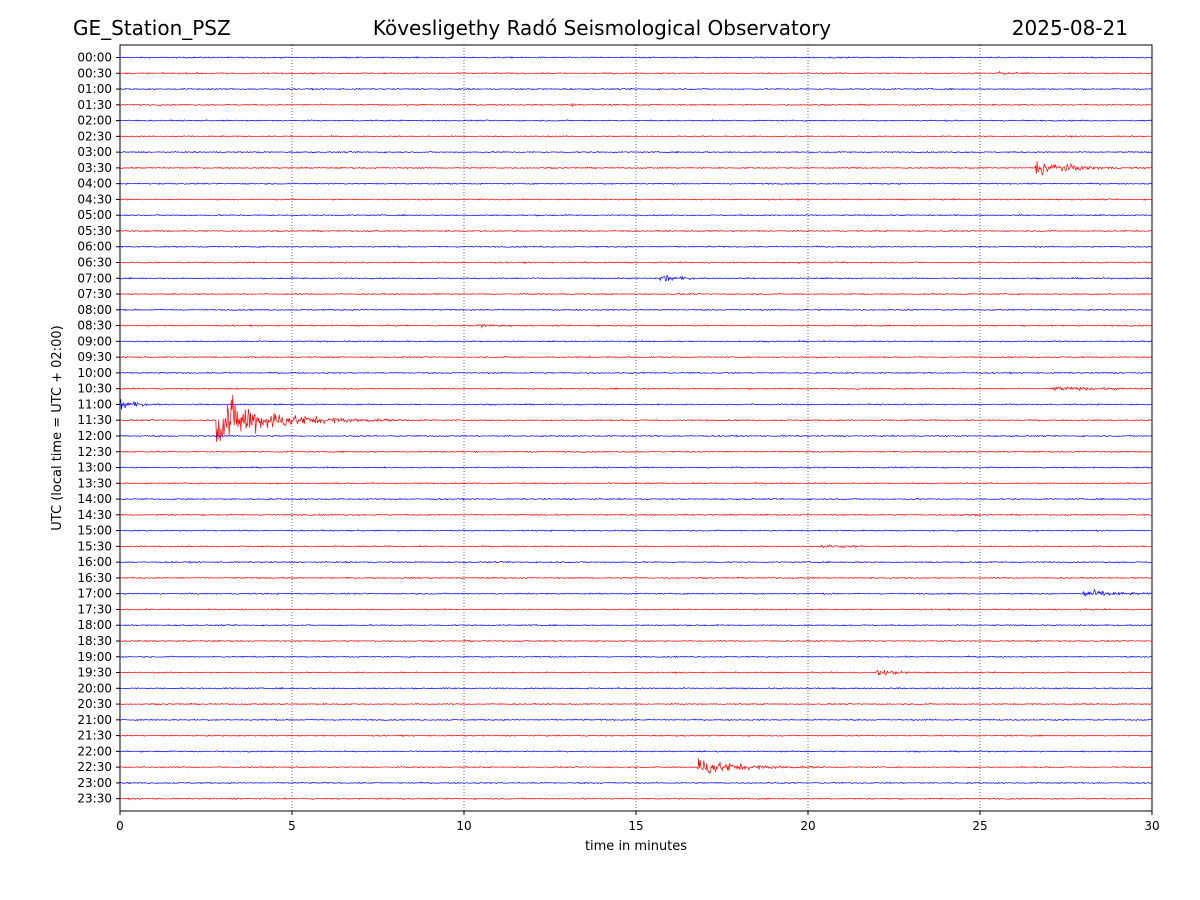 The width and height of the screenshot is (1200, 900). Describe the element at coordinates (94, 673) in the screenshot. I see `y-tick-label: 19:30` at that location.